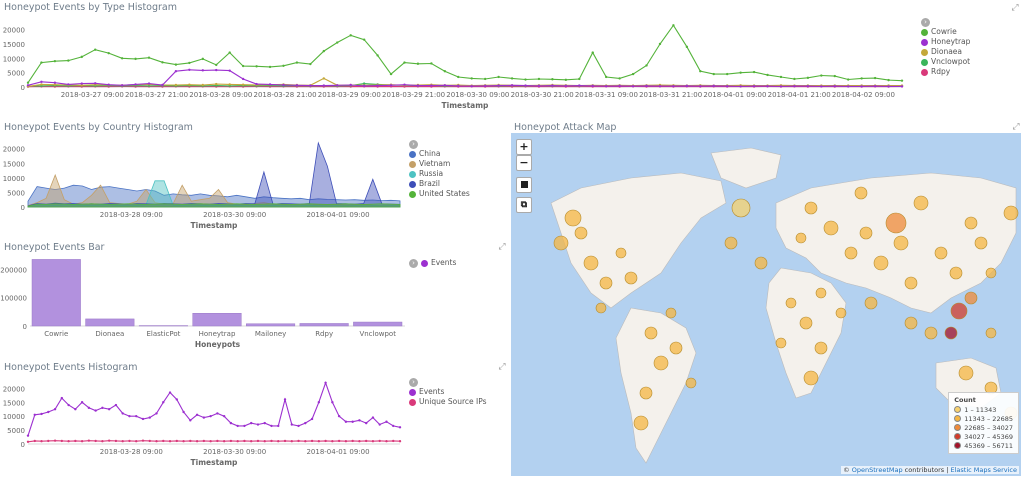 The image size is (1024, 479). Describe the element at coordinates (439, 154) in the screenshot. I see `legend-item: China` at that location.